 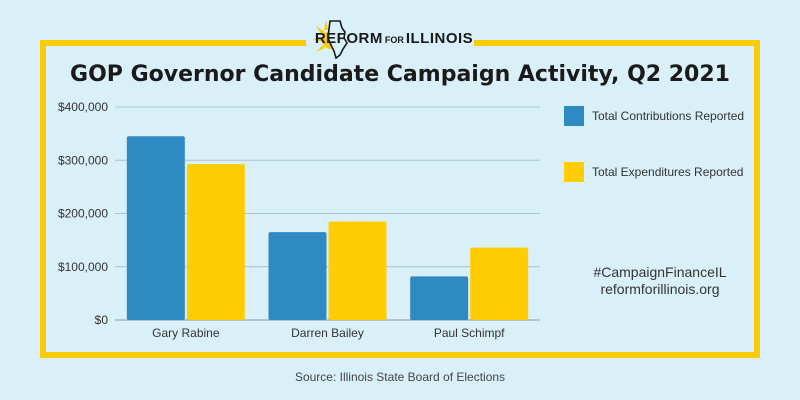 I want to click on legend-swatch-expenditures, so click(x=574, y=172).